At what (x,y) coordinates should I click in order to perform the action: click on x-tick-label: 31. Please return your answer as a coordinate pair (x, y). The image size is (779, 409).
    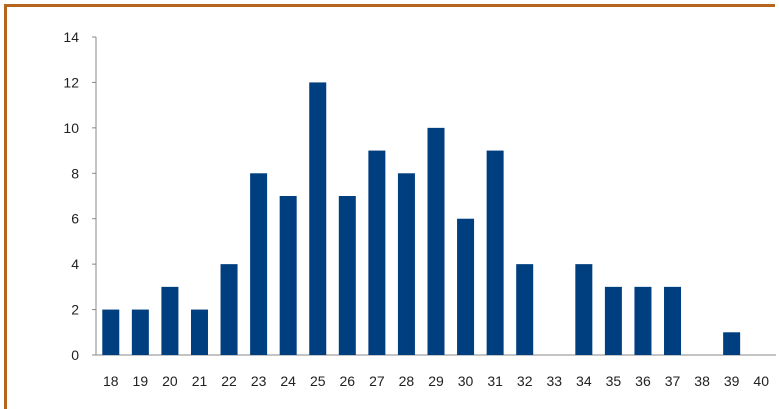
    Looking at the image, I should click on (495, 381).